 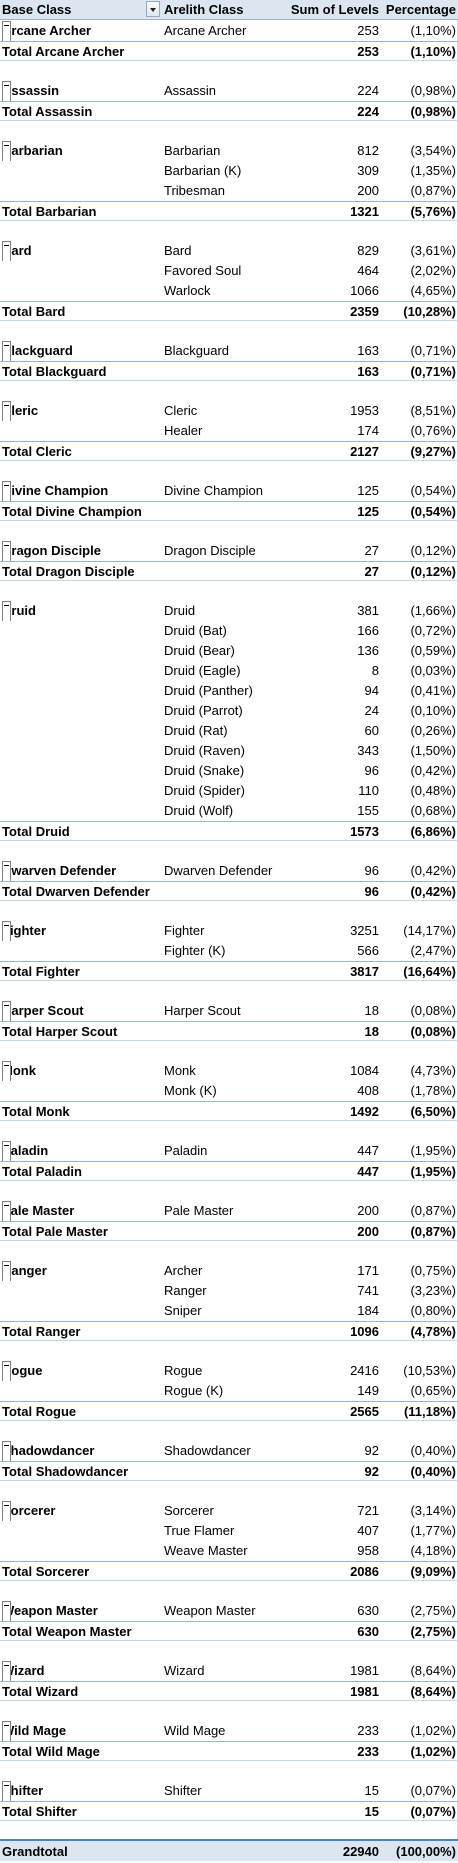 What do you see at coordinates (199, 1530) in the screenshot?
I see `arelith-class-cell: True Flamer` at bounding box center [199, 1530].